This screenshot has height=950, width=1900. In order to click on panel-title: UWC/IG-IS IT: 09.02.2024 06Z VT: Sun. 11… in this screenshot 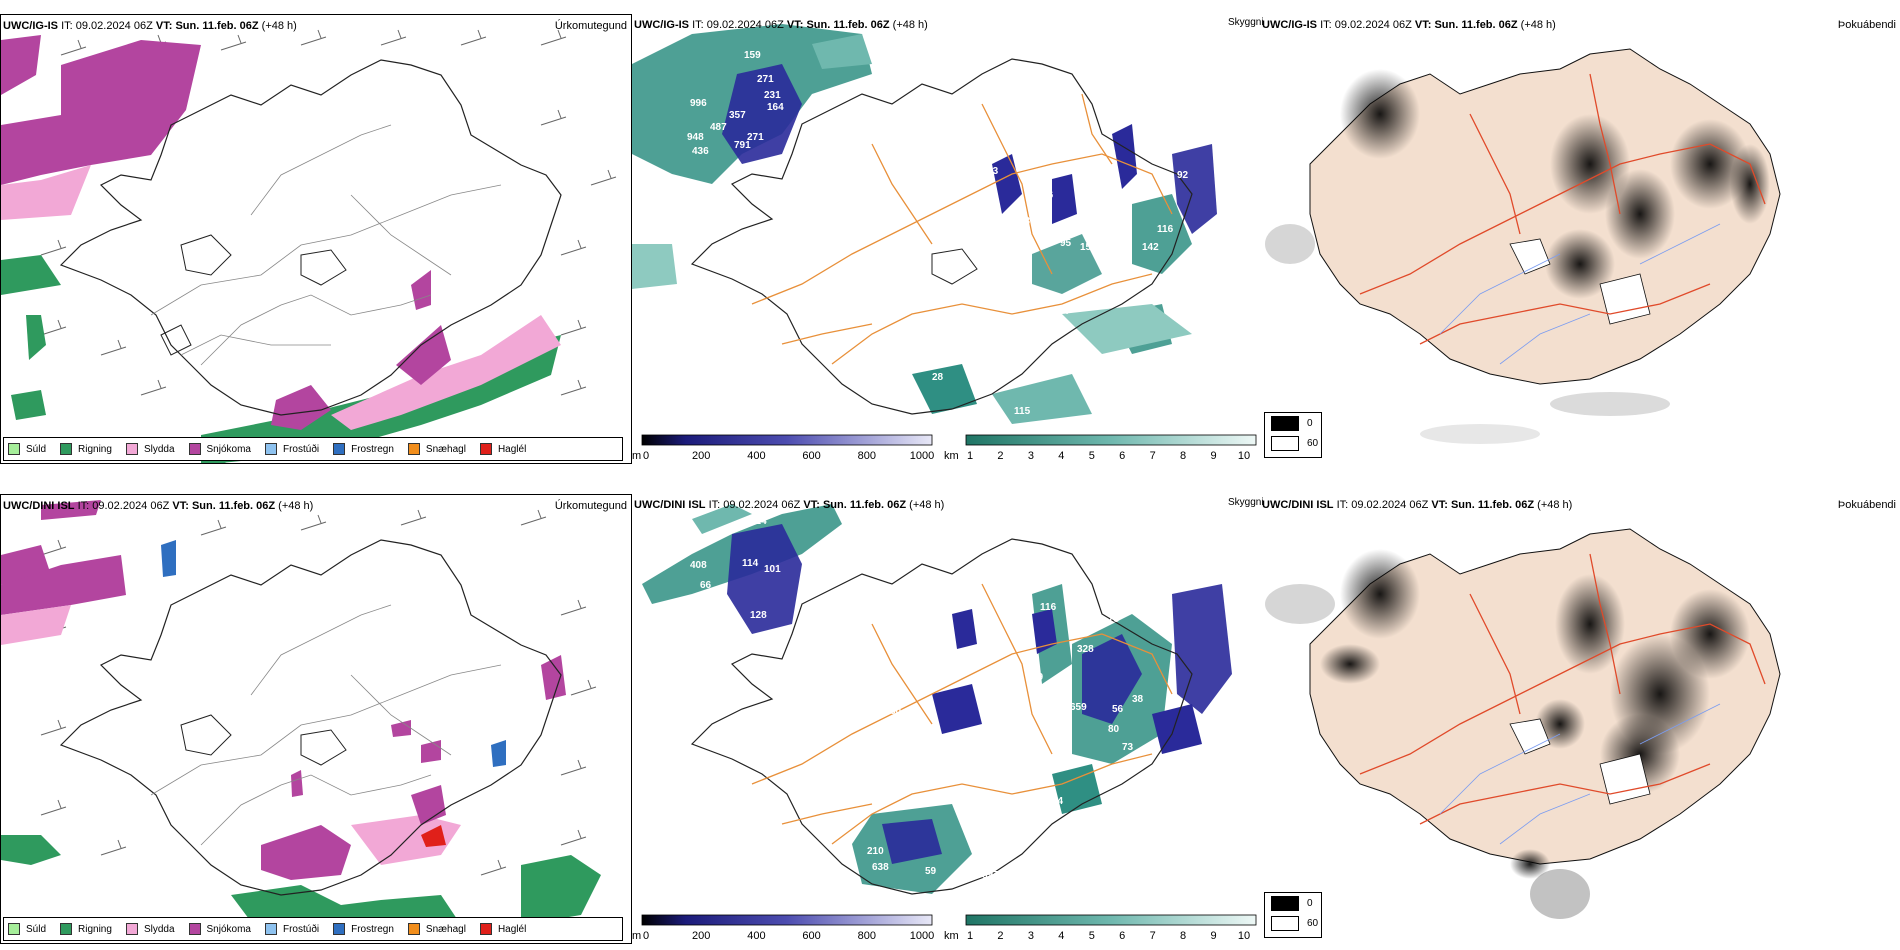, I will do `click(1409, 25)`.